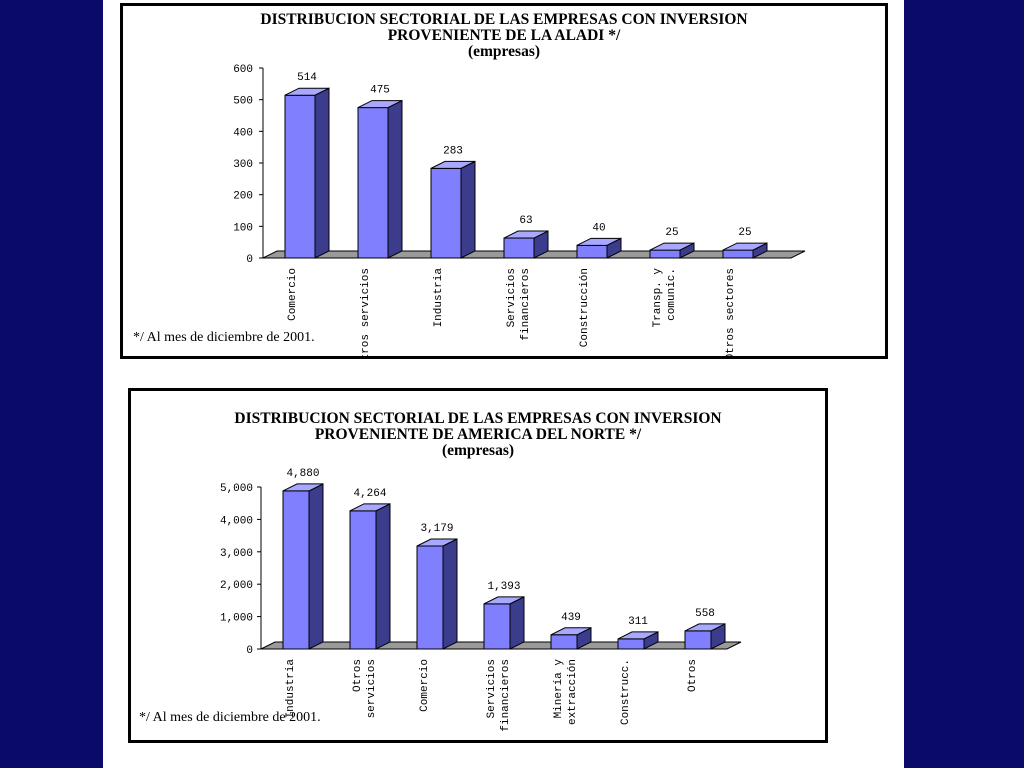 The width and height of the screenshot is (1024, 768). I want to click on chart-footnote-america-norte: */ Al mes de diciembre de 2001., so click(230, 717).